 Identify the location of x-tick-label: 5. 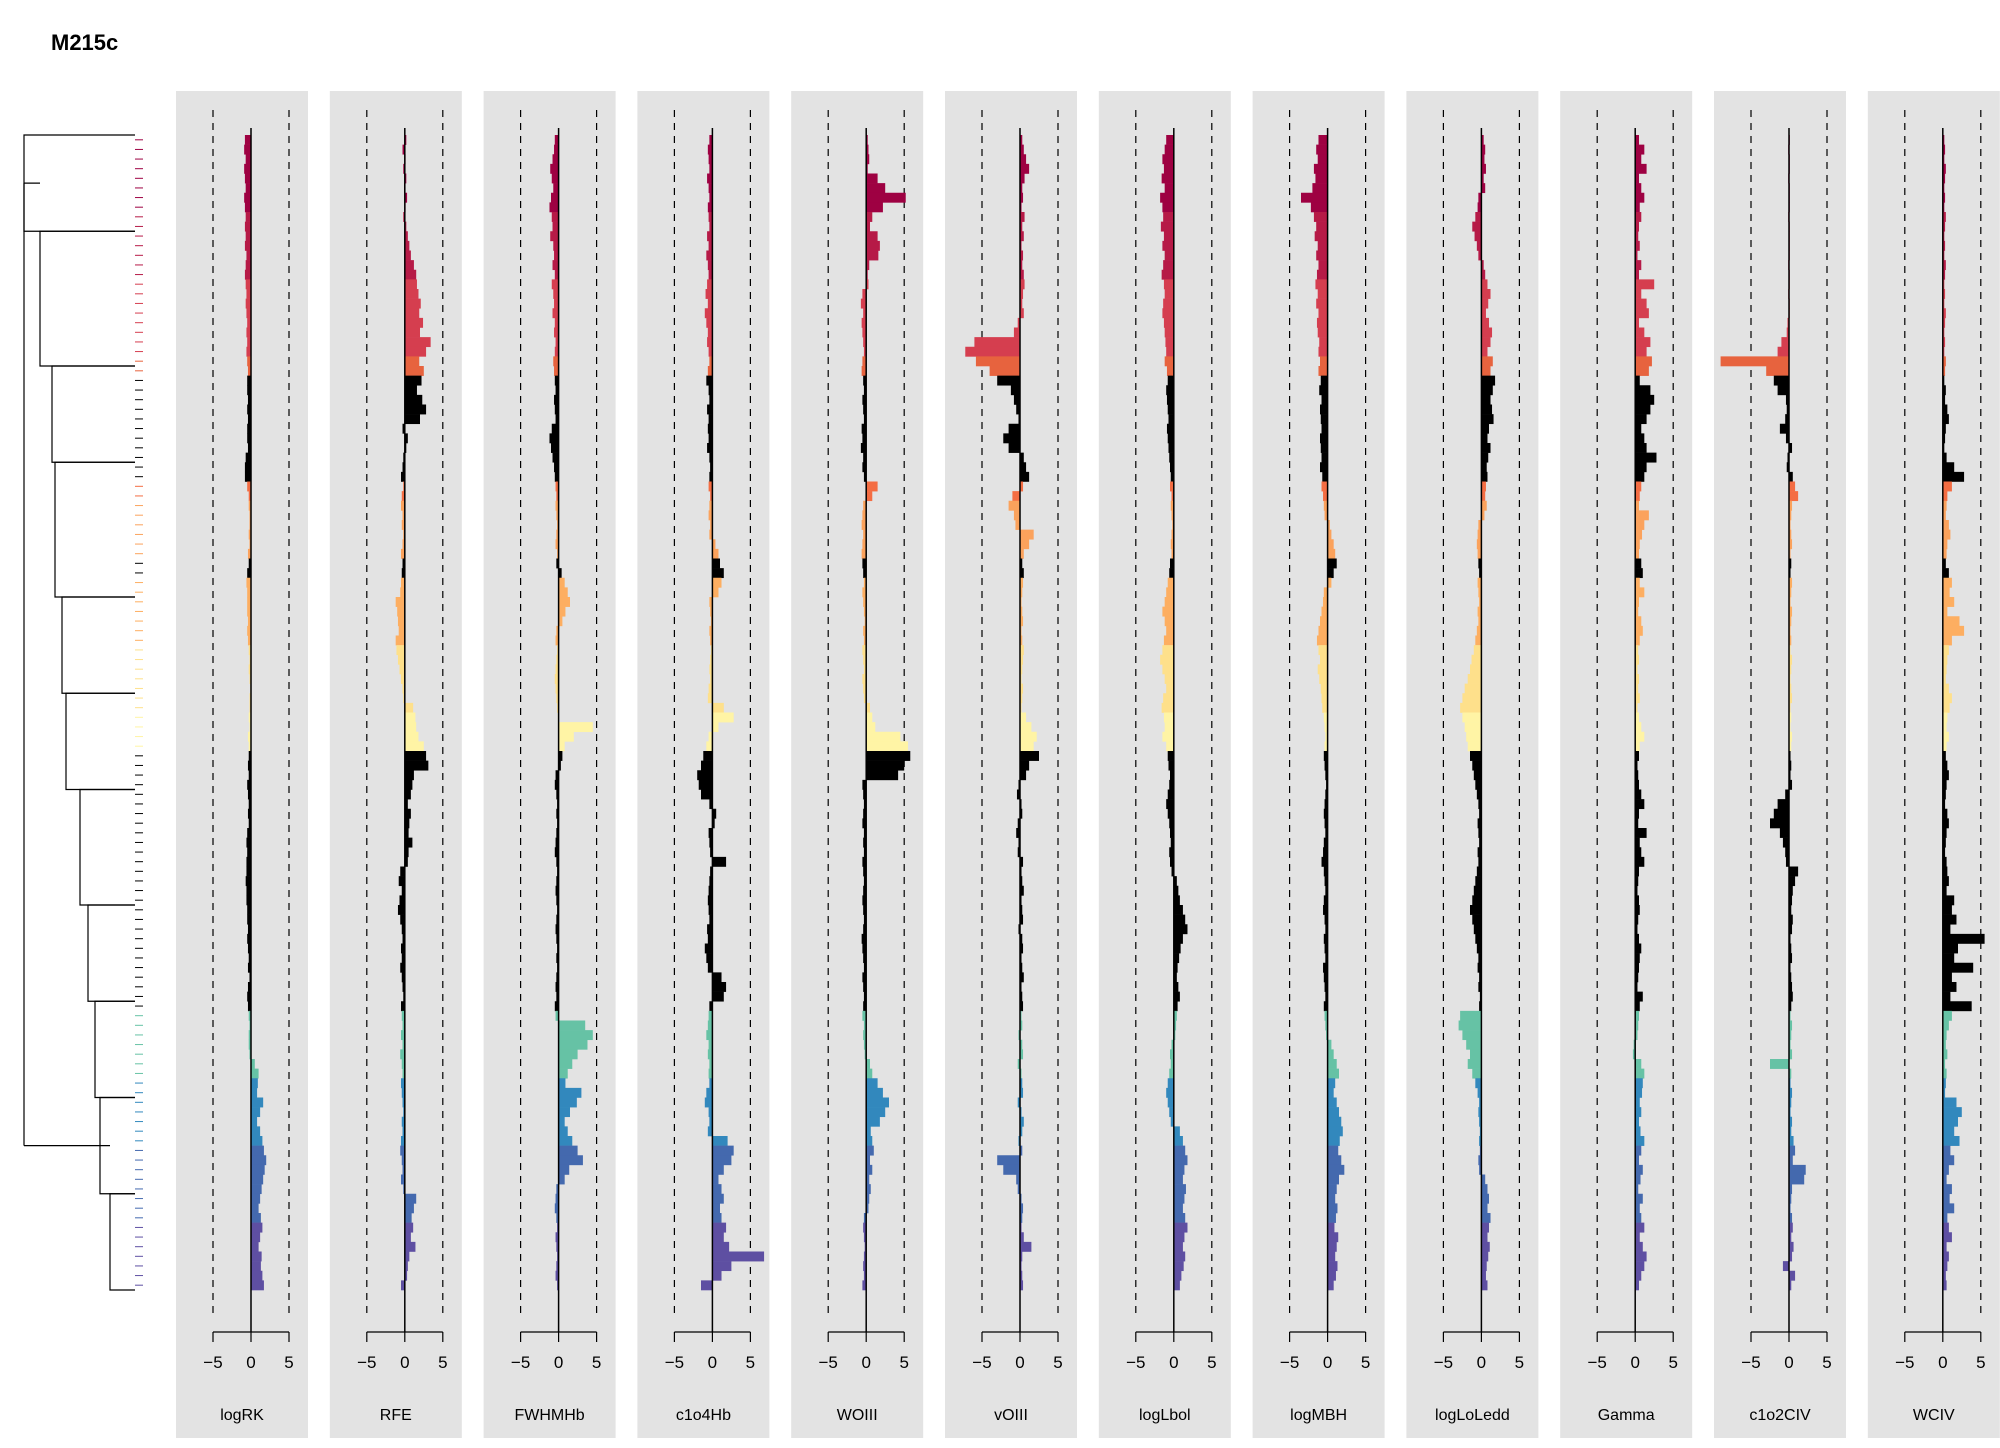
(1519, 1362).